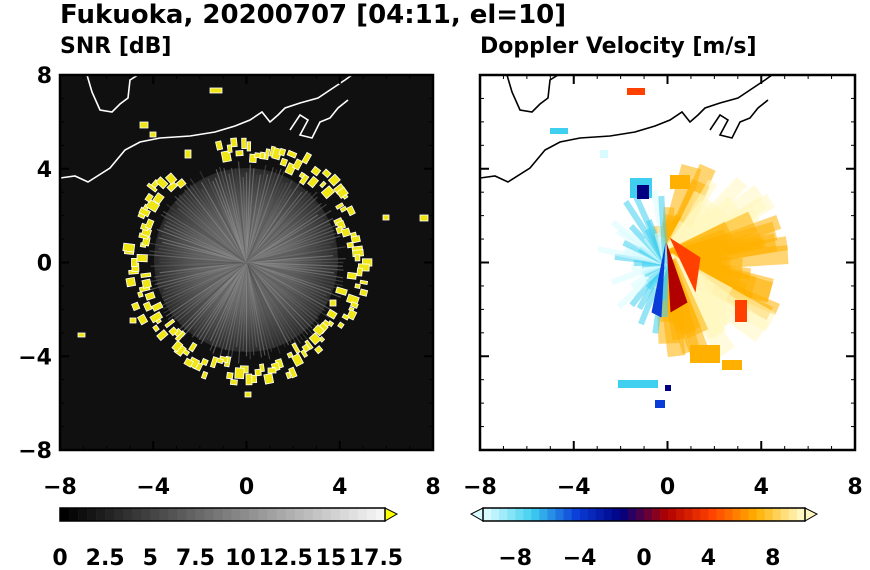 This screenshot has width=870, height=570. What do you see at coordinates (286, 558) in the screenshot?
I see `snr-colorbar-tick-label: 12.5` at bounding box center [286, 558].